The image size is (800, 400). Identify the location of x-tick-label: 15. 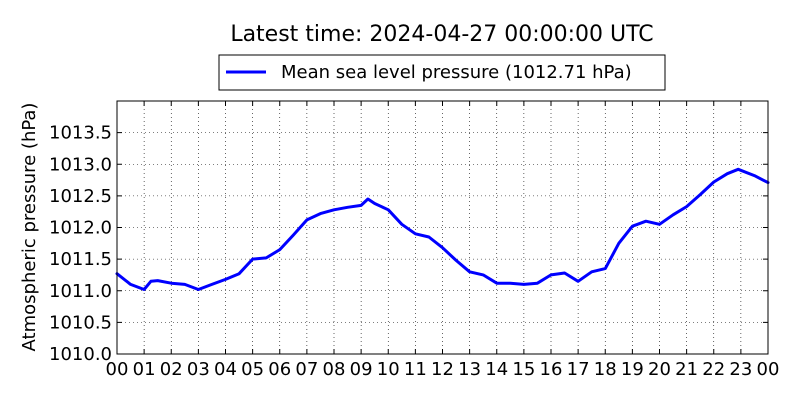
(523, 369).